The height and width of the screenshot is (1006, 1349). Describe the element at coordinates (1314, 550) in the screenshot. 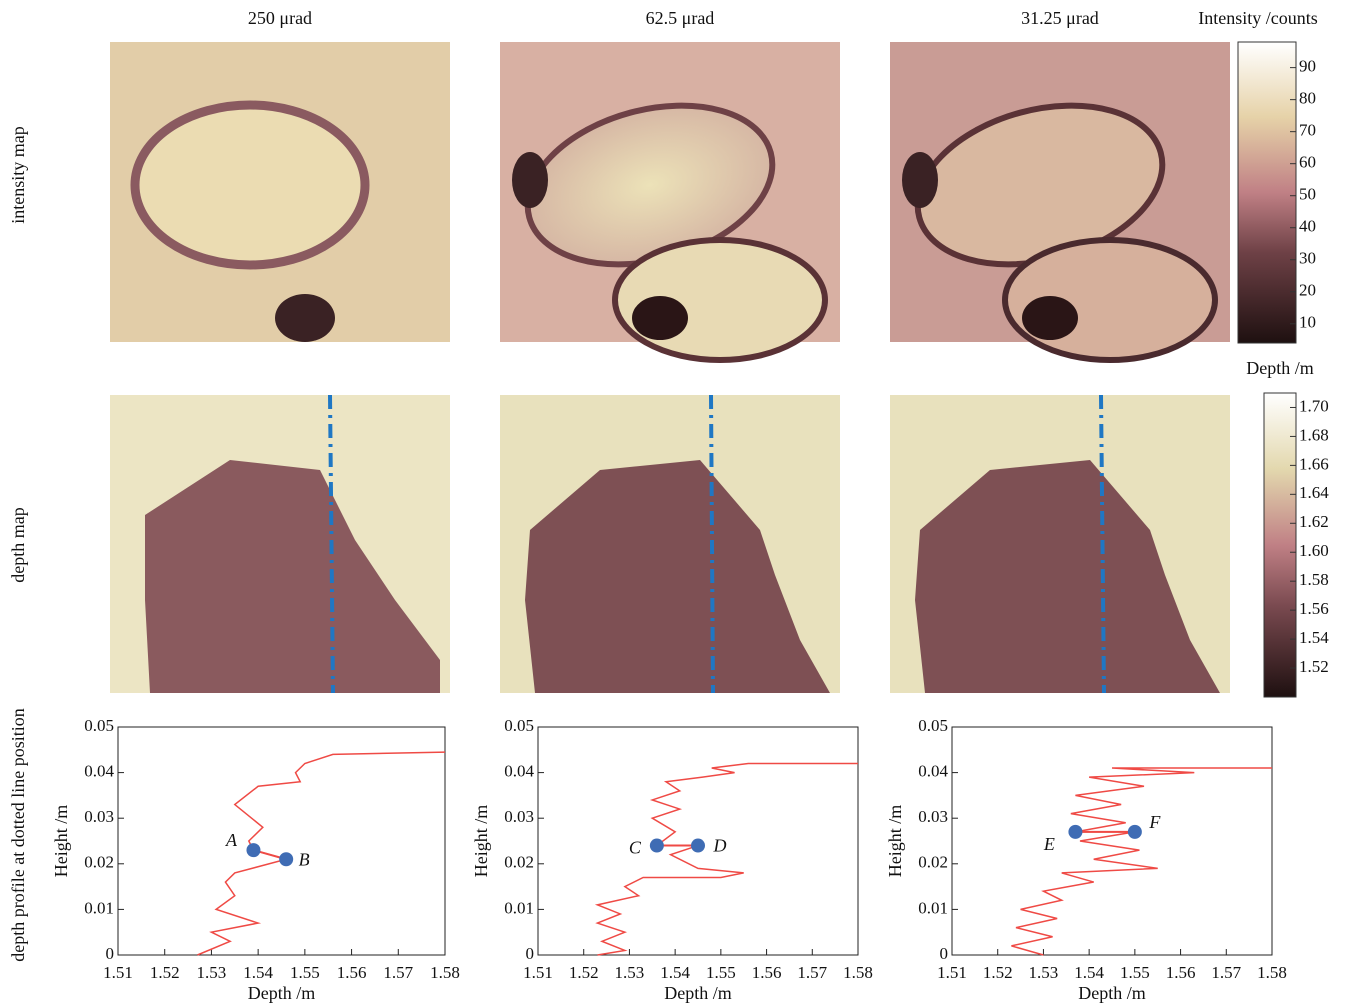

I see `colorbar-tick-label: 1.60` at that location.